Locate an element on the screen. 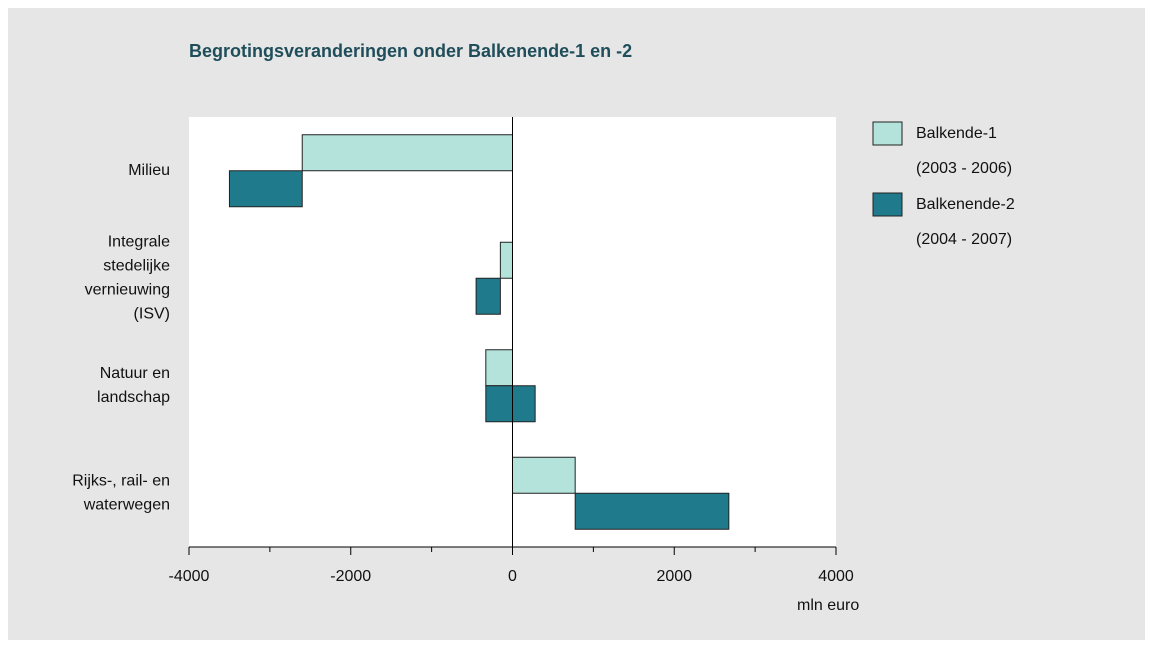 This screenshot has height=648, width=1153. x-tick-label: 0 is located at coordinates (512, 576).